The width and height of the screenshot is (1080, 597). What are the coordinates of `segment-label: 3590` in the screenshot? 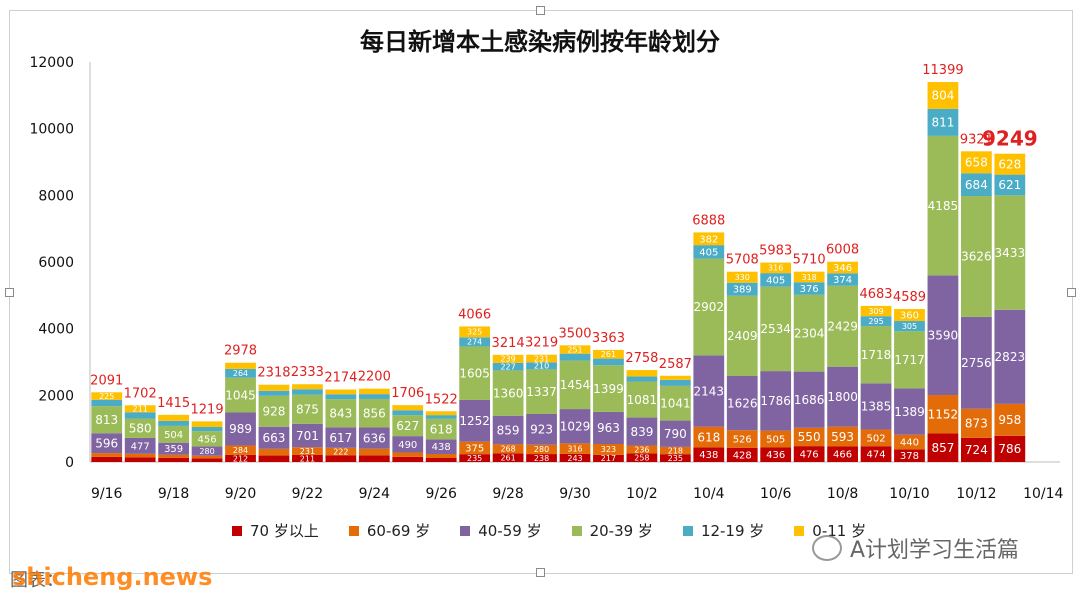 It's located at (943, 335).